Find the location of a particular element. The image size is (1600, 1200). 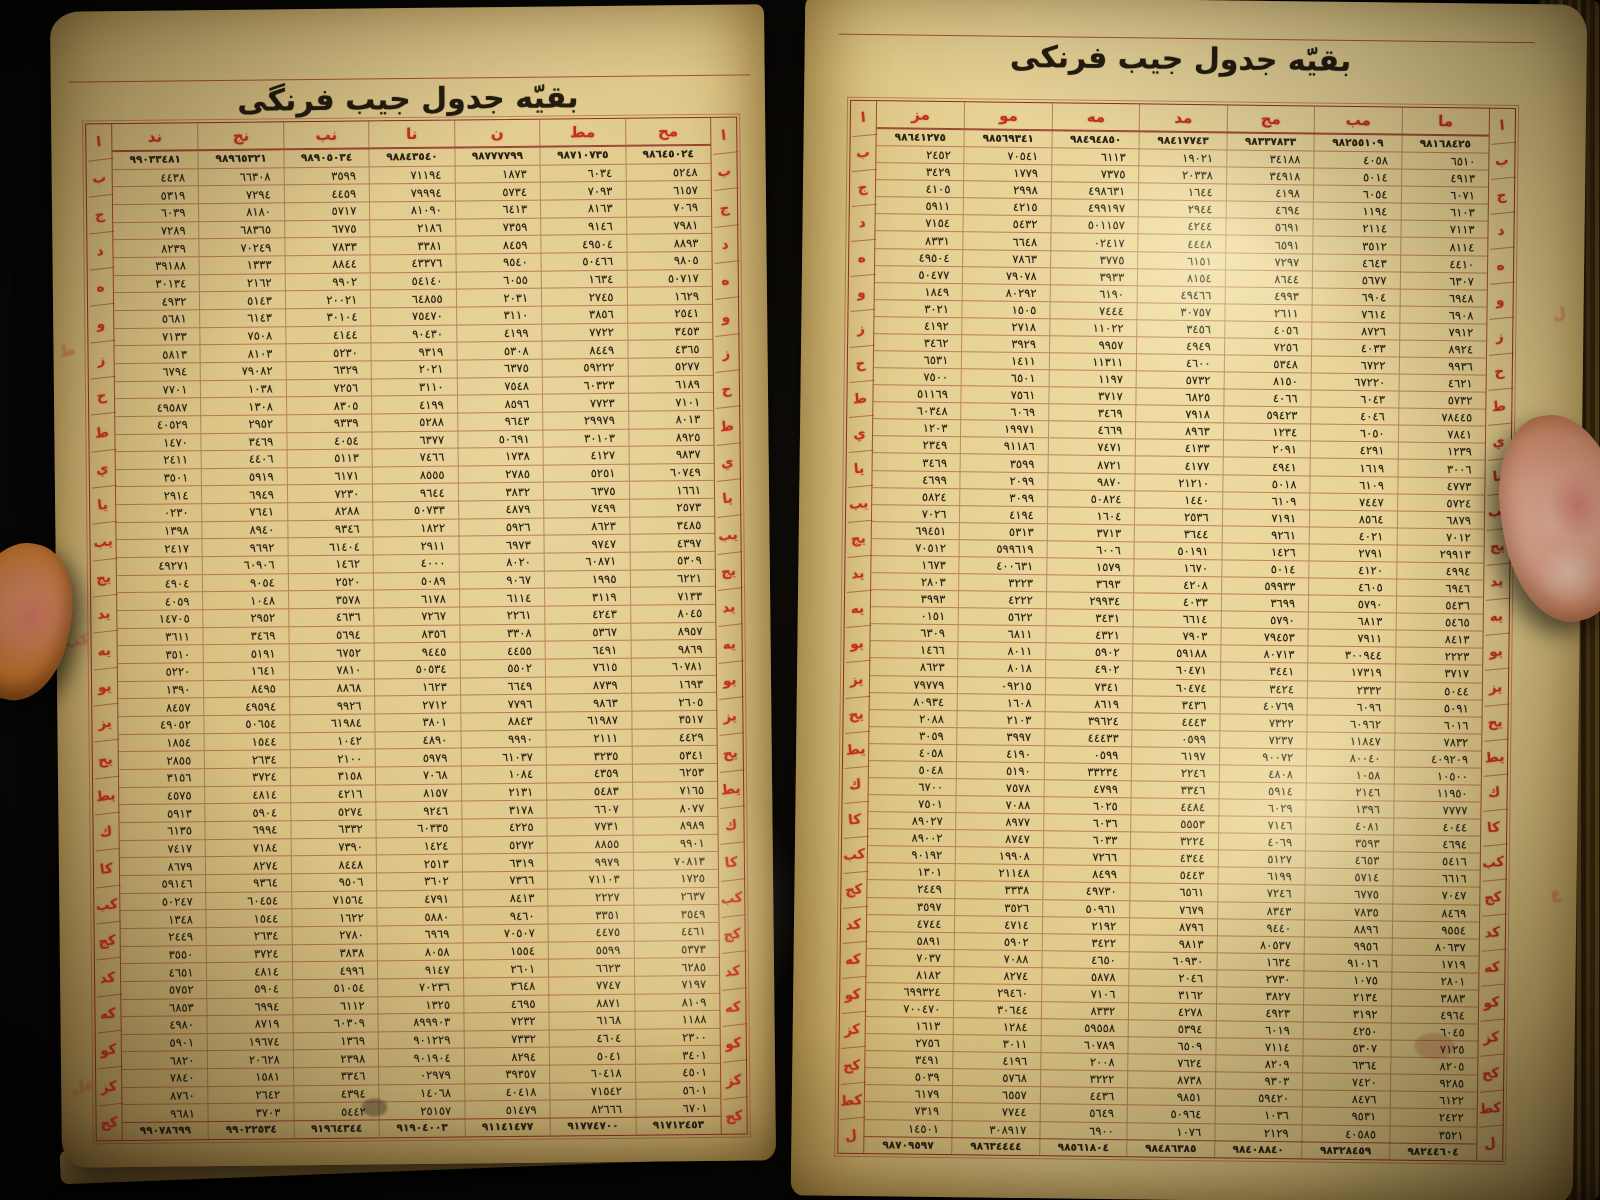

table-cell: ٤٦٠٤ is located at coordinates (591, 1038).